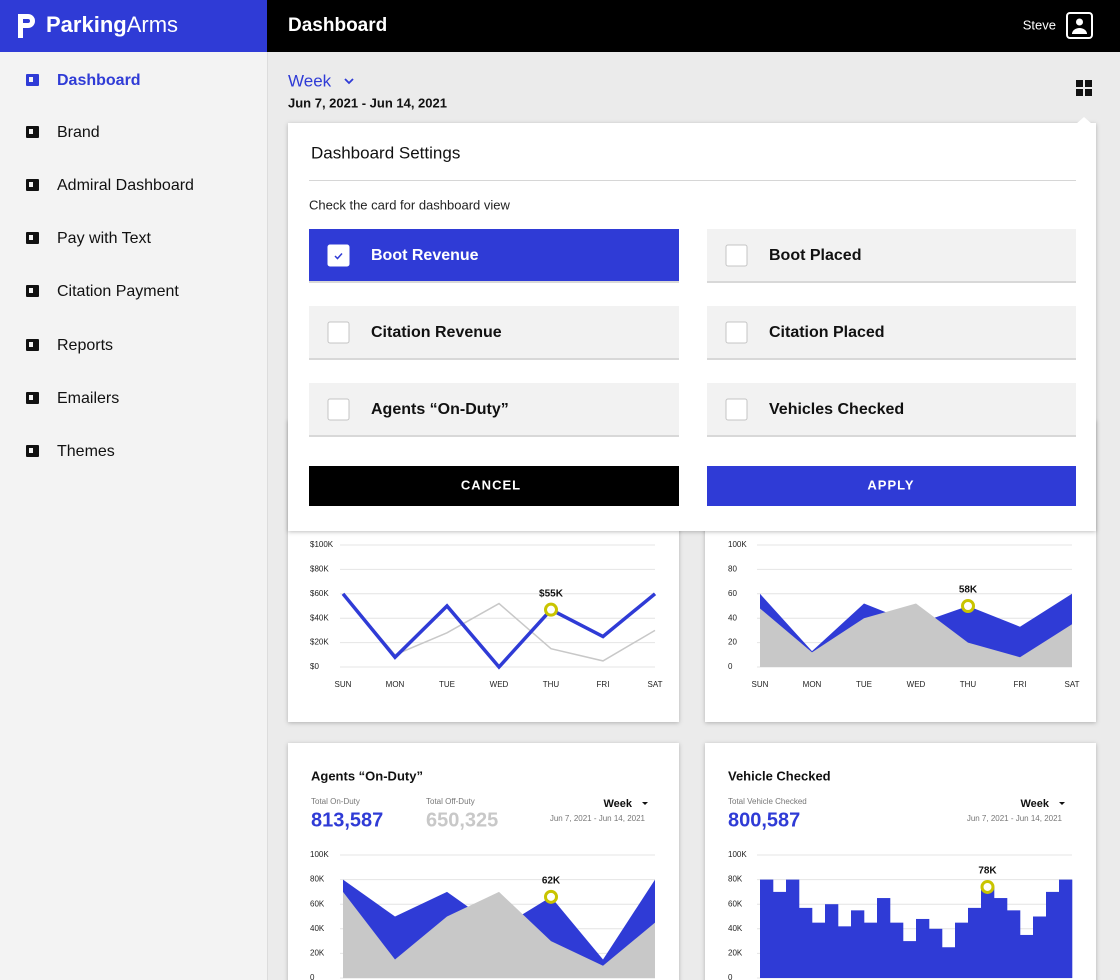 This screenshot has height=980, width=1120. What do you see at coordinates (118, 291) in the screenshot?
I see `nav-item: Citation Payment` at bounding box center [118, 291].